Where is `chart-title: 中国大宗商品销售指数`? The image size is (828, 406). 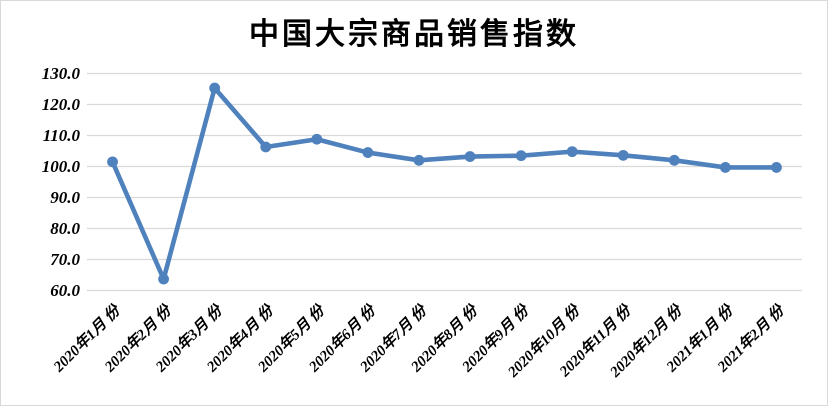 chart-title: 中国大宗商品销售指数 is located at coordinates (414, 34).